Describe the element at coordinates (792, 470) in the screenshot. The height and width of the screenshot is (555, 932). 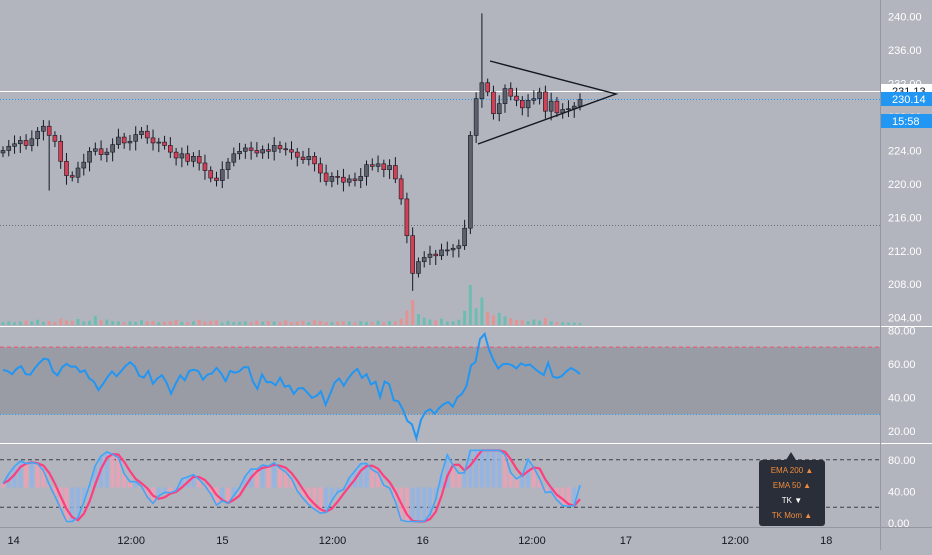
I see `legend-ema200: EMA 200 ▲` at that location.